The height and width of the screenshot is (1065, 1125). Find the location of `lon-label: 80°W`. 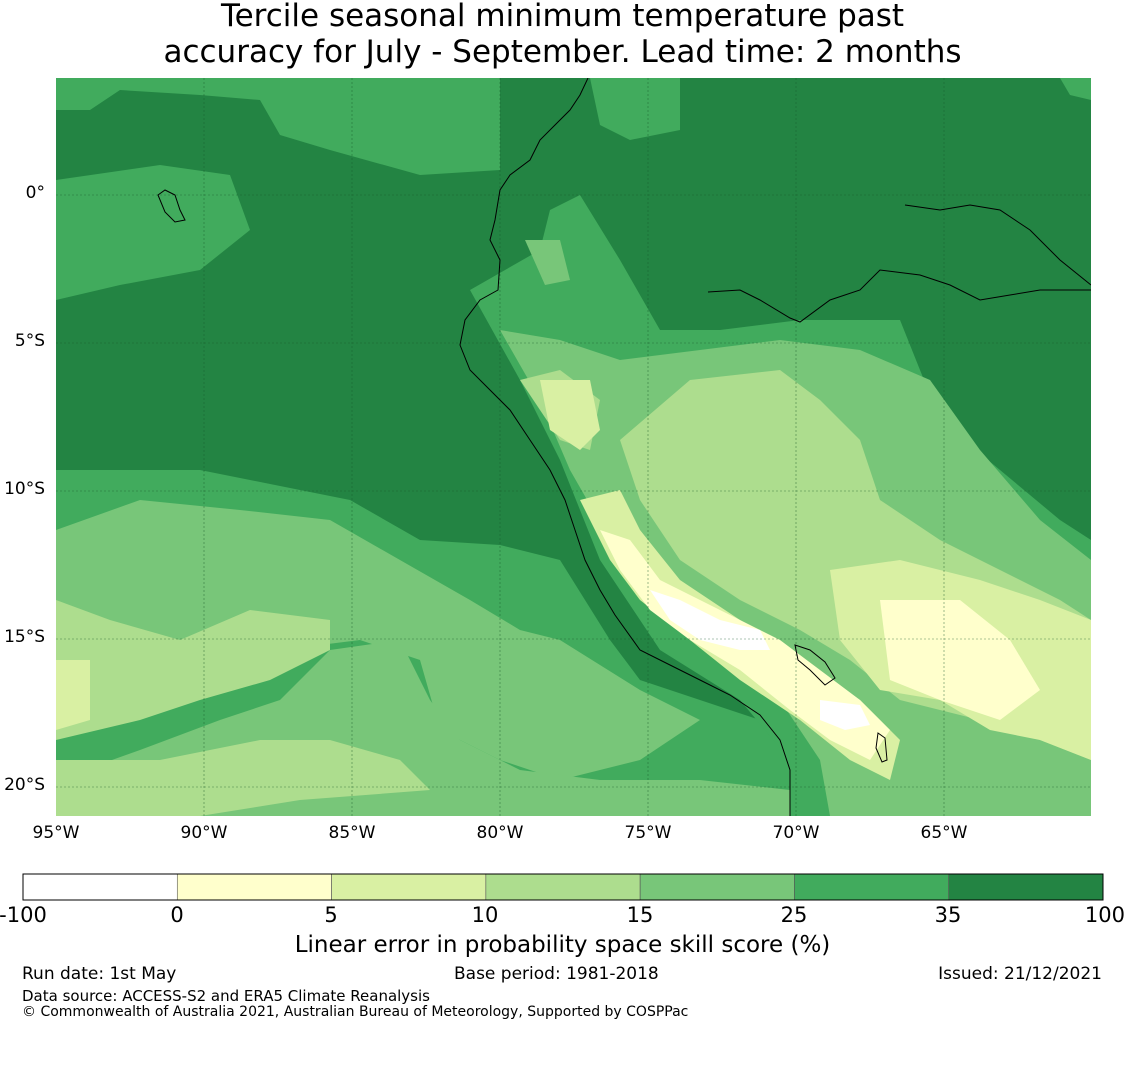

lon-label: 80°W is located at coordinates (500, 833).